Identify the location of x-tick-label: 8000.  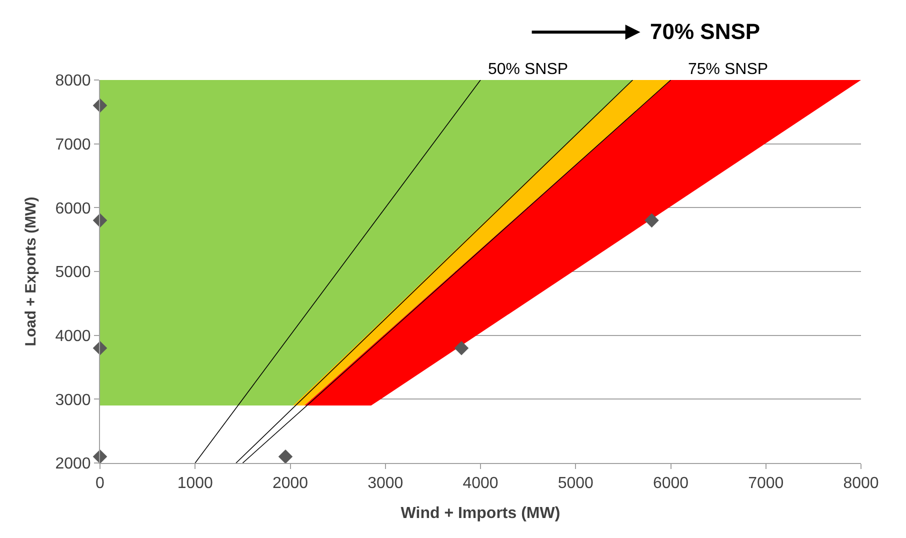
(861, 483).